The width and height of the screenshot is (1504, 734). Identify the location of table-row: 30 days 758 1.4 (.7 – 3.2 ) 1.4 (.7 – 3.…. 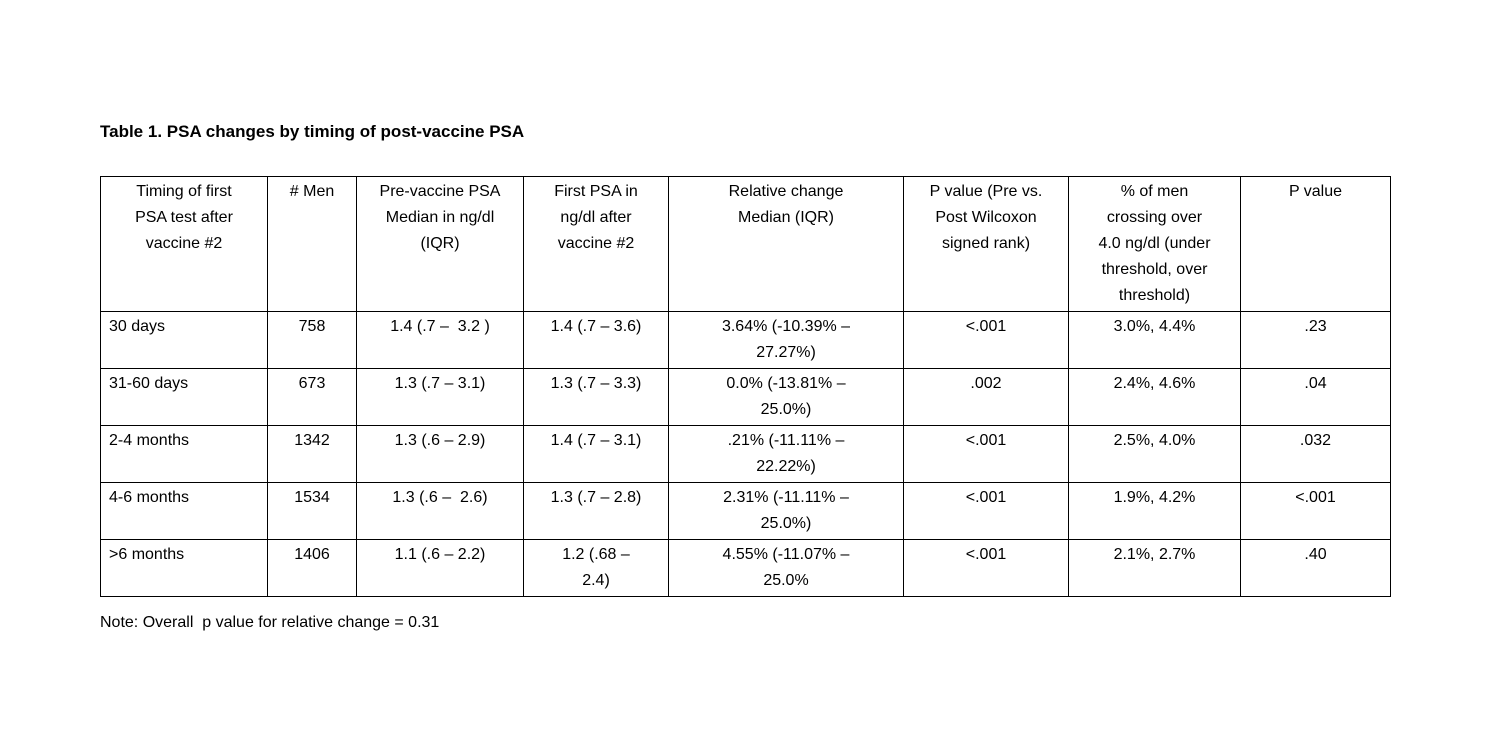
(745, 340).